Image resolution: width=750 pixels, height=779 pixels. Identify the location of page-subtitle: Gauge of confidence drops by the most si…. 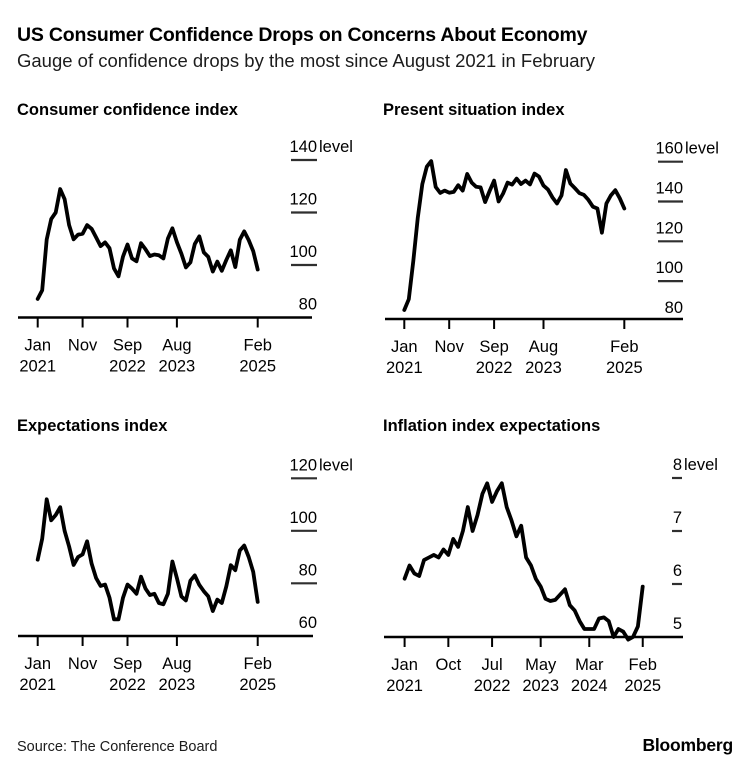
(306, 60).